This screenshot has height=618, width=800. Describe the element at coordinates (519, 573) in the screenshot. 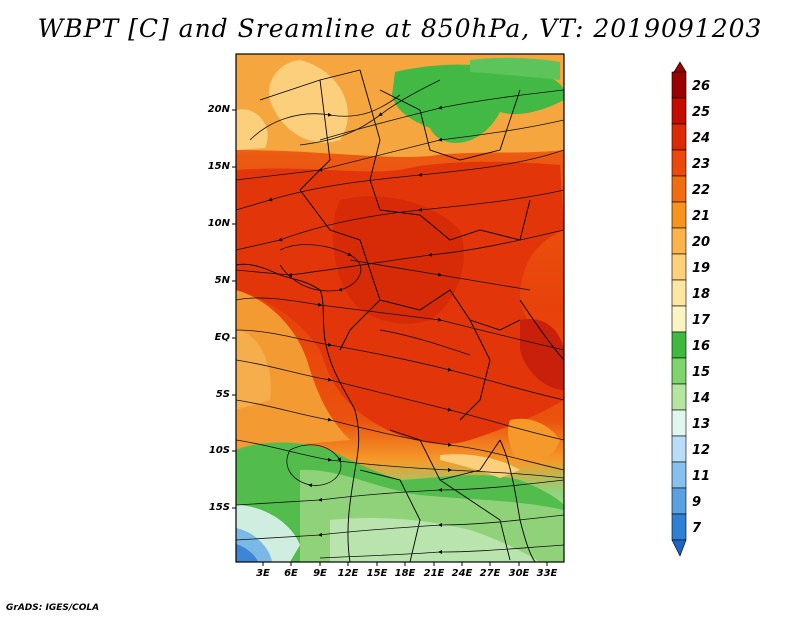

I see `lon-label: 30E` at that location.